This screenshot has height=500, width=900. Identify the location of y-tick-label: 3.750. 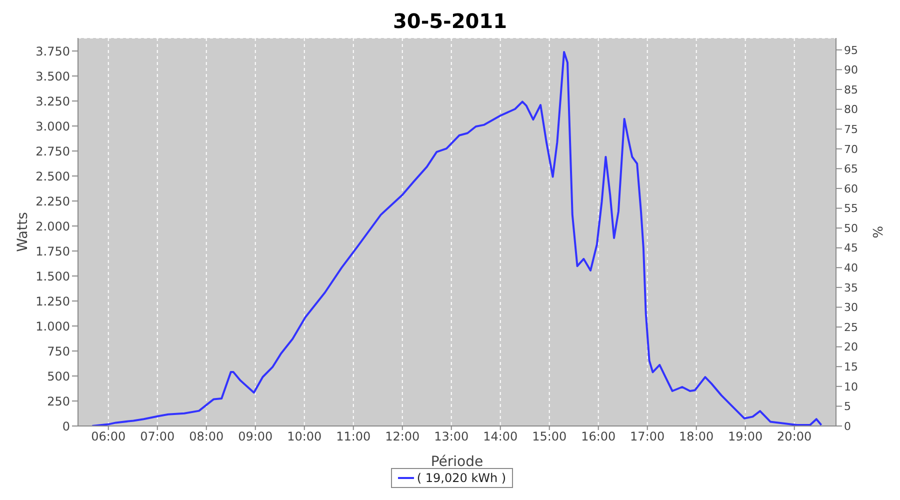
(53, 51).